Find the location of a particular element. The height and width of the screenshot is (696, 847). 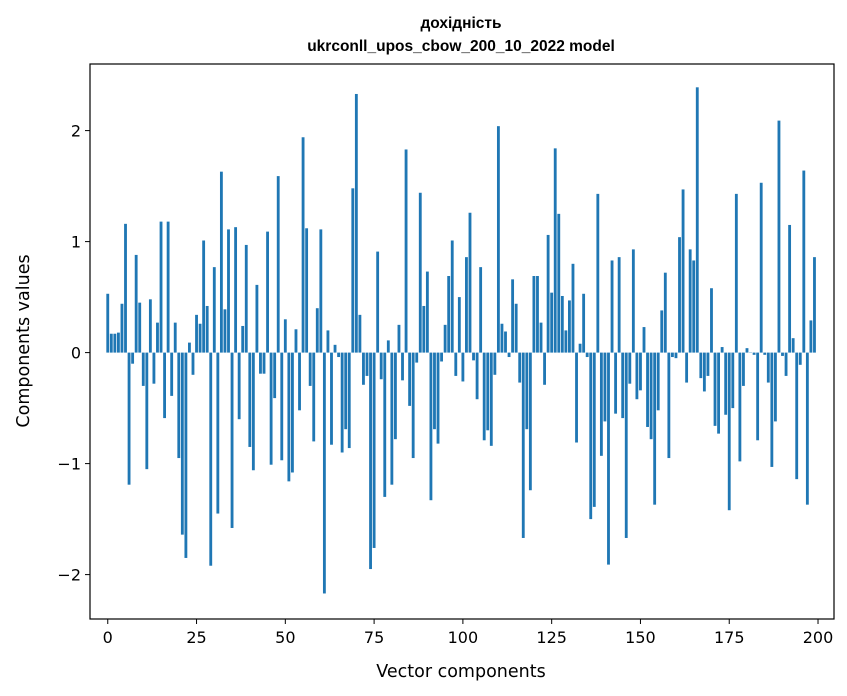

x-tick-label: 150 is located at coordinates (640, 637).